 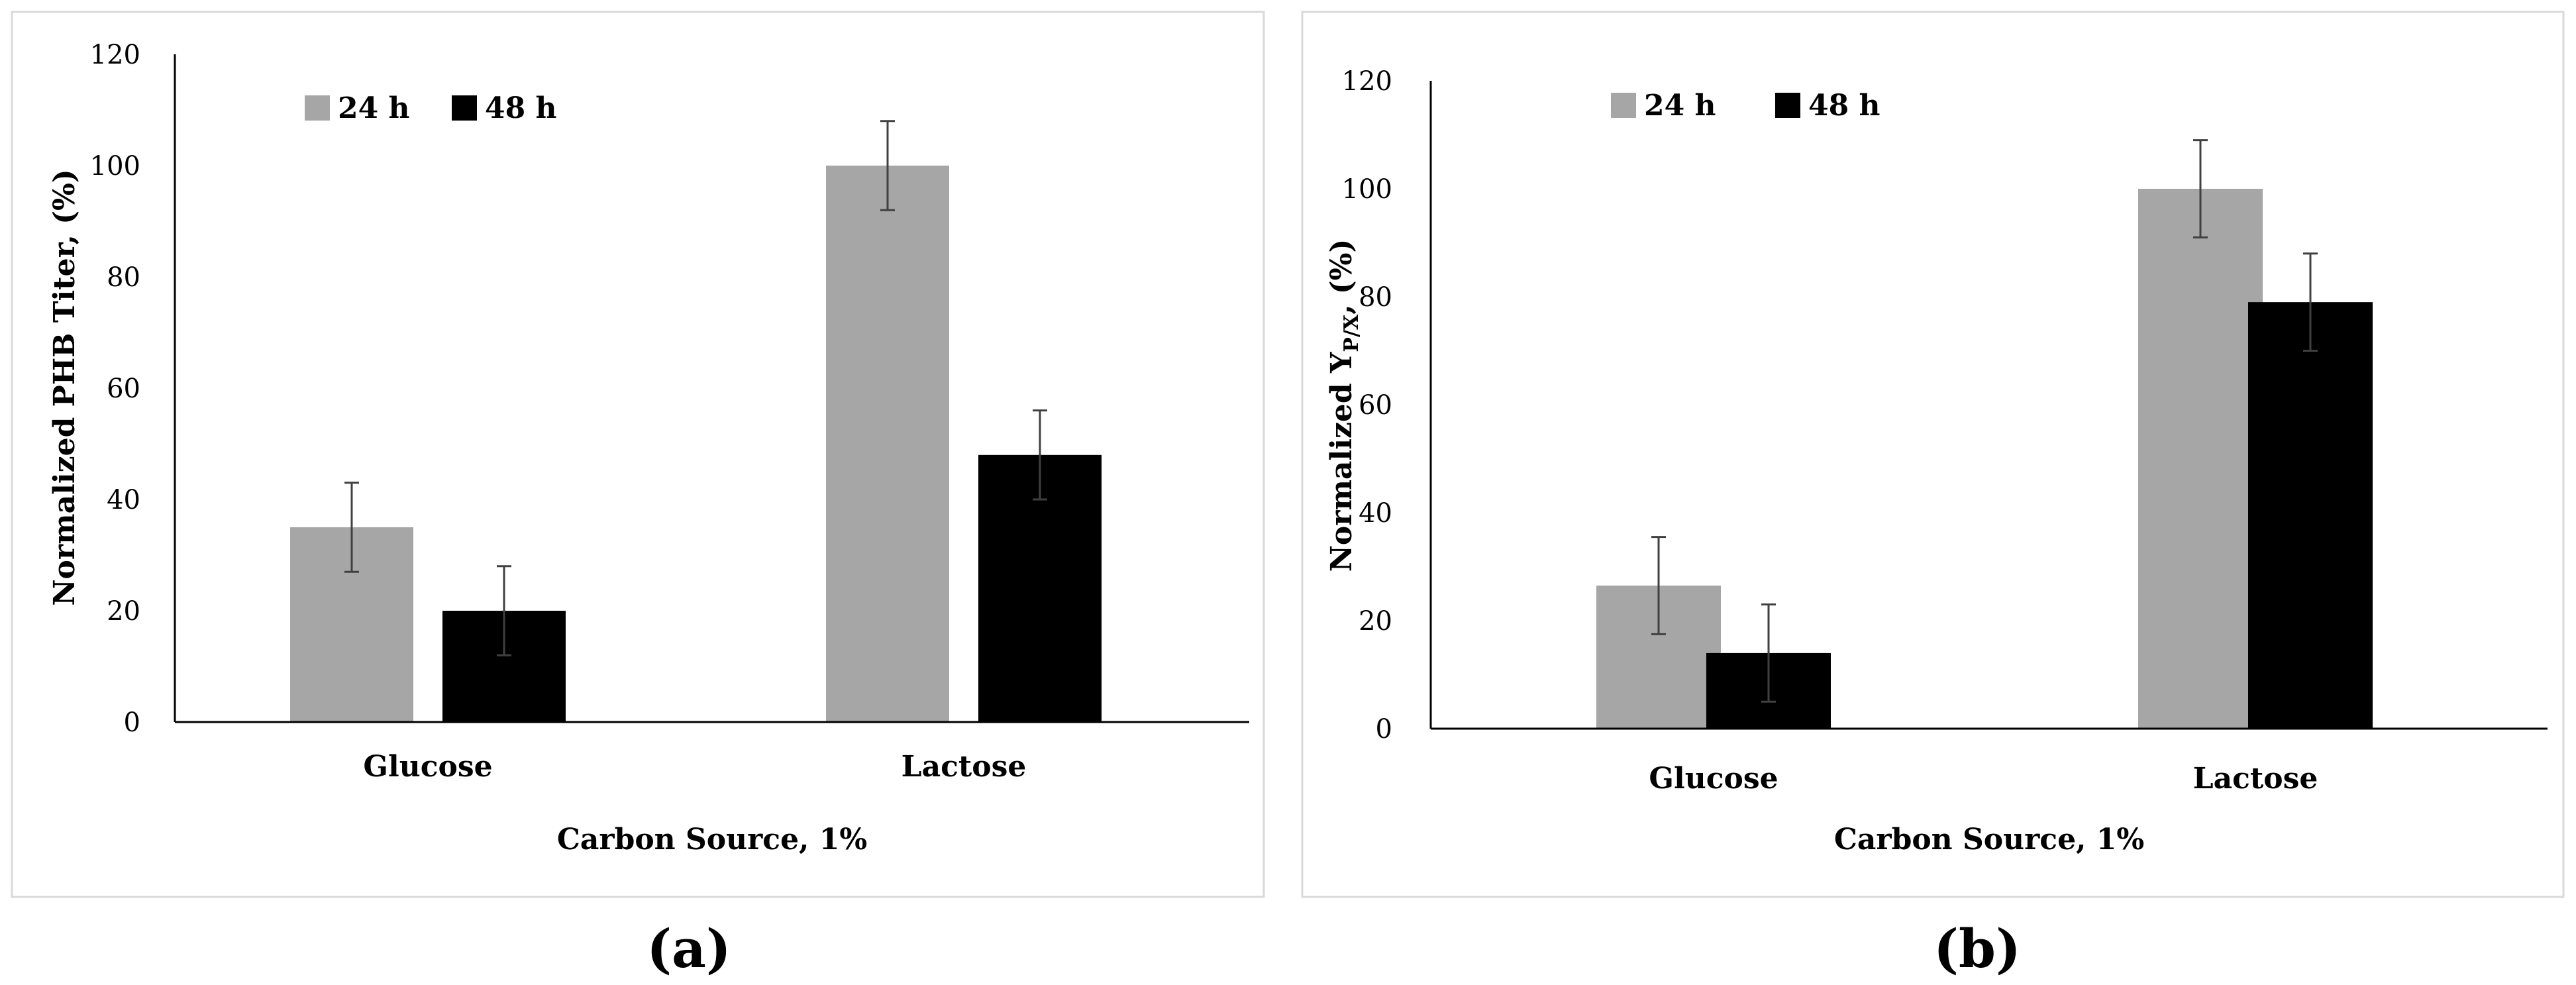 I want to click on panel-b-y-tick-label: 80, so click(x=1375, y=297).